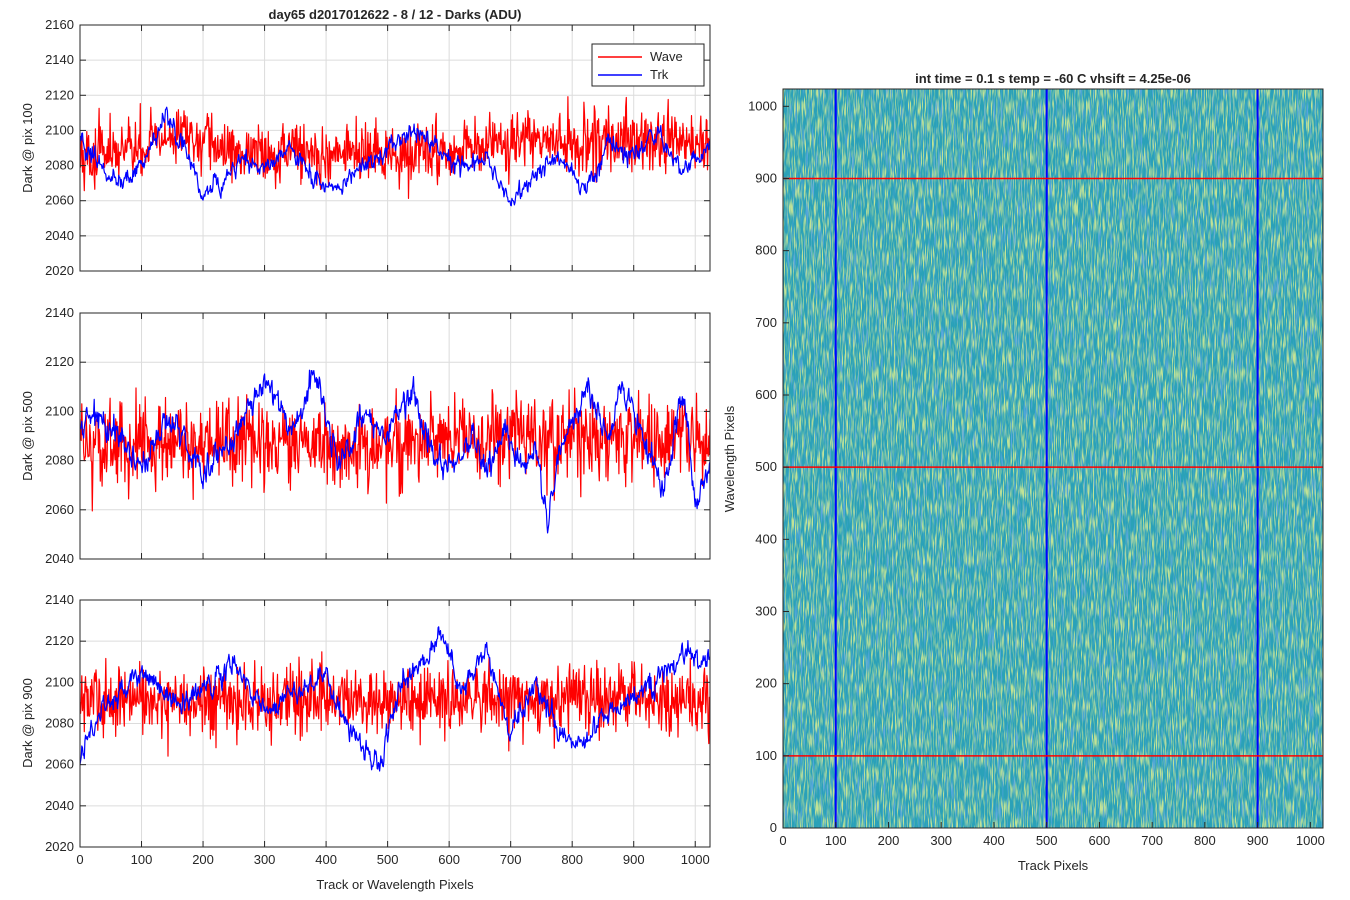 This screenshot has height=900, width=1350. What do you see at coordinates (27, 148) in the screenshot?
I see `y-axis-label: Dark @ pix 100` at bounding box center [27, 148].